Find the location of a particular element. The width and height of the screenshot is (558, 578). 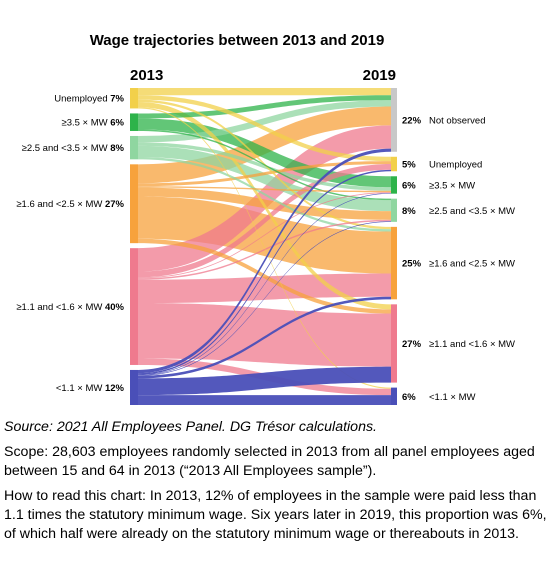

flow-ge35-to-ge25 is located at coordinates (264, 165).